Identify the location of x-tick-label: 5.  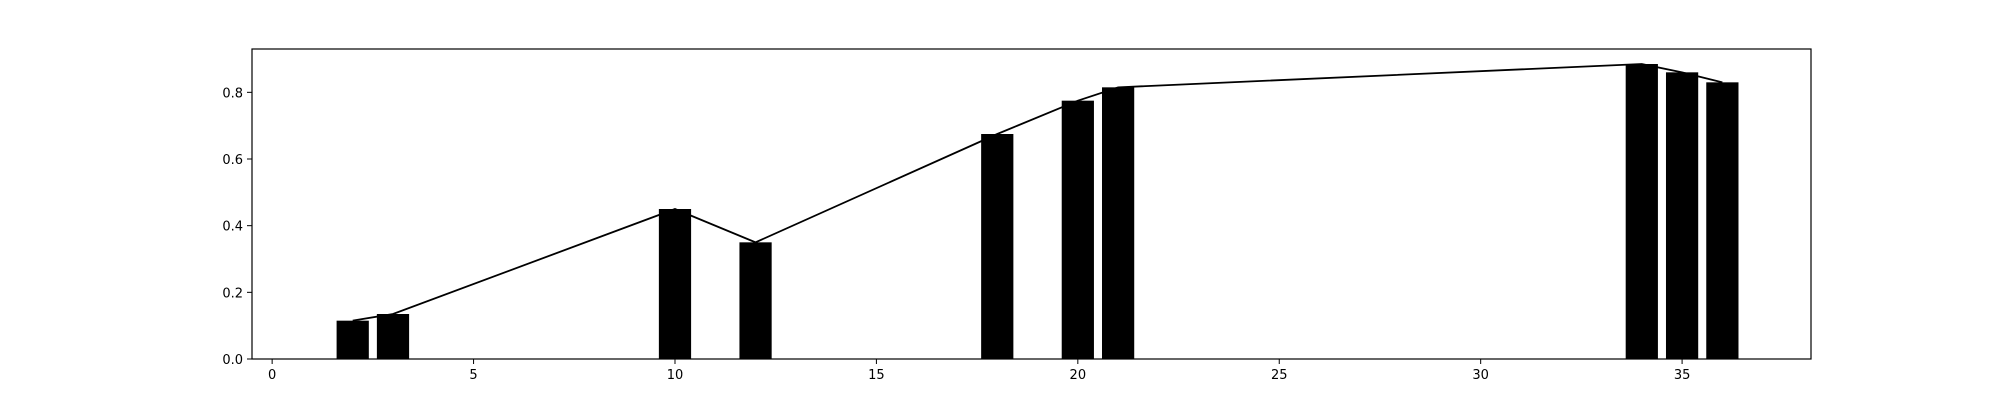
(473, 375).